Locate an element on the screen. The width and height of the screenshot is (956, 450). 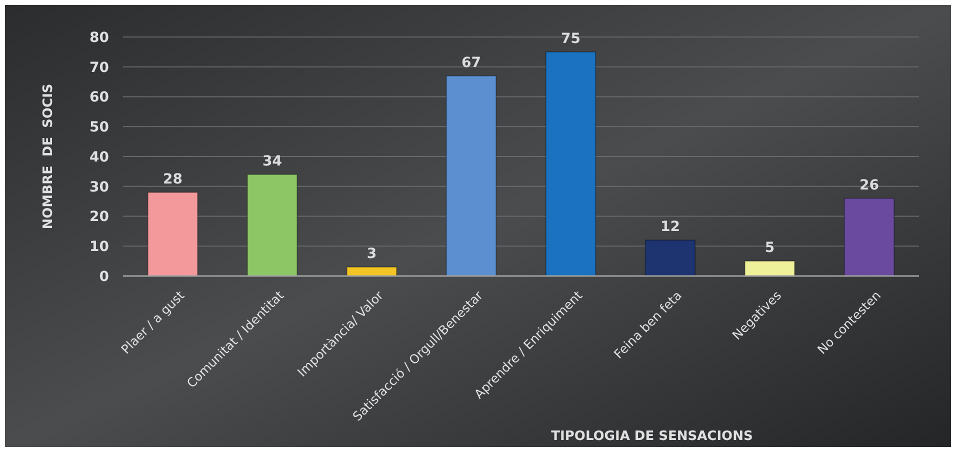
y-tick-label: 20 is located at coordinates (100, 217).